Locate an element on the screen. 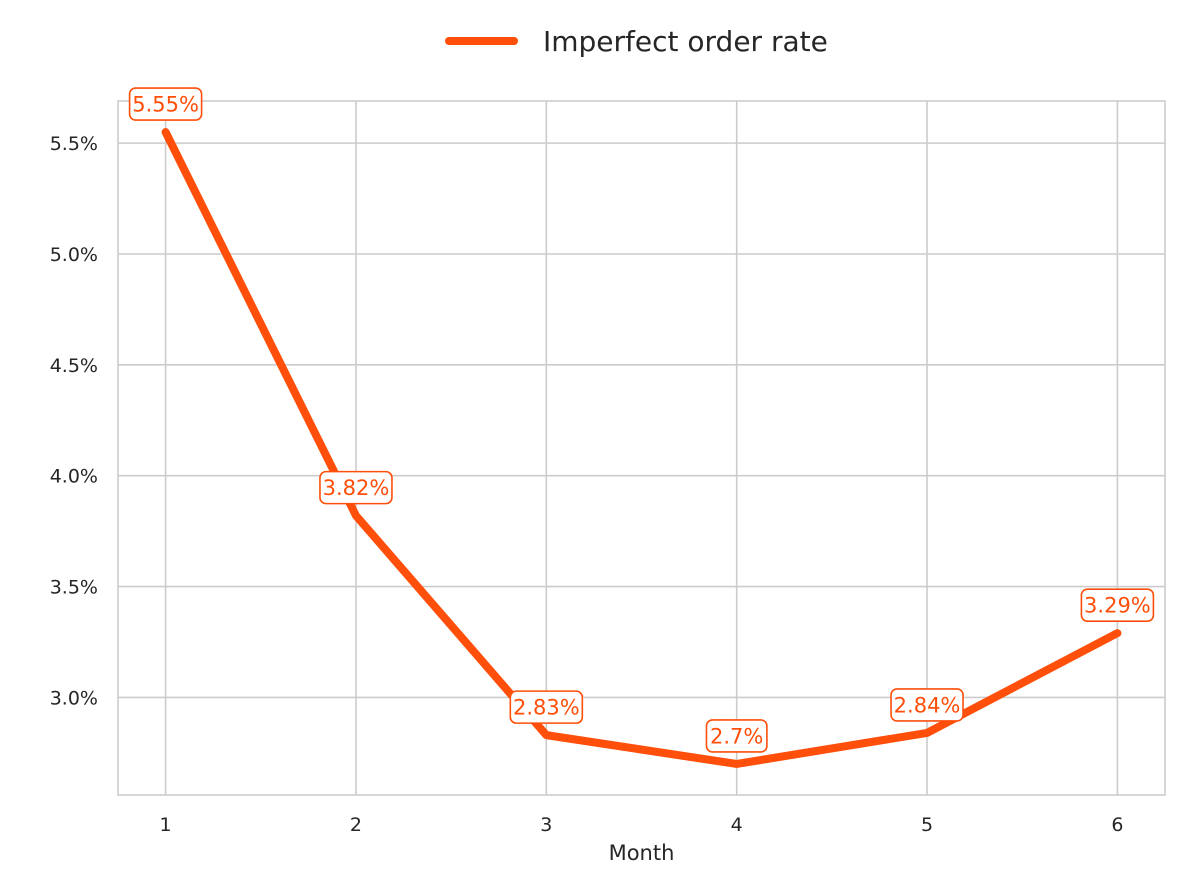  data-label-box: 2.7% is located at coordinates (736, 736).